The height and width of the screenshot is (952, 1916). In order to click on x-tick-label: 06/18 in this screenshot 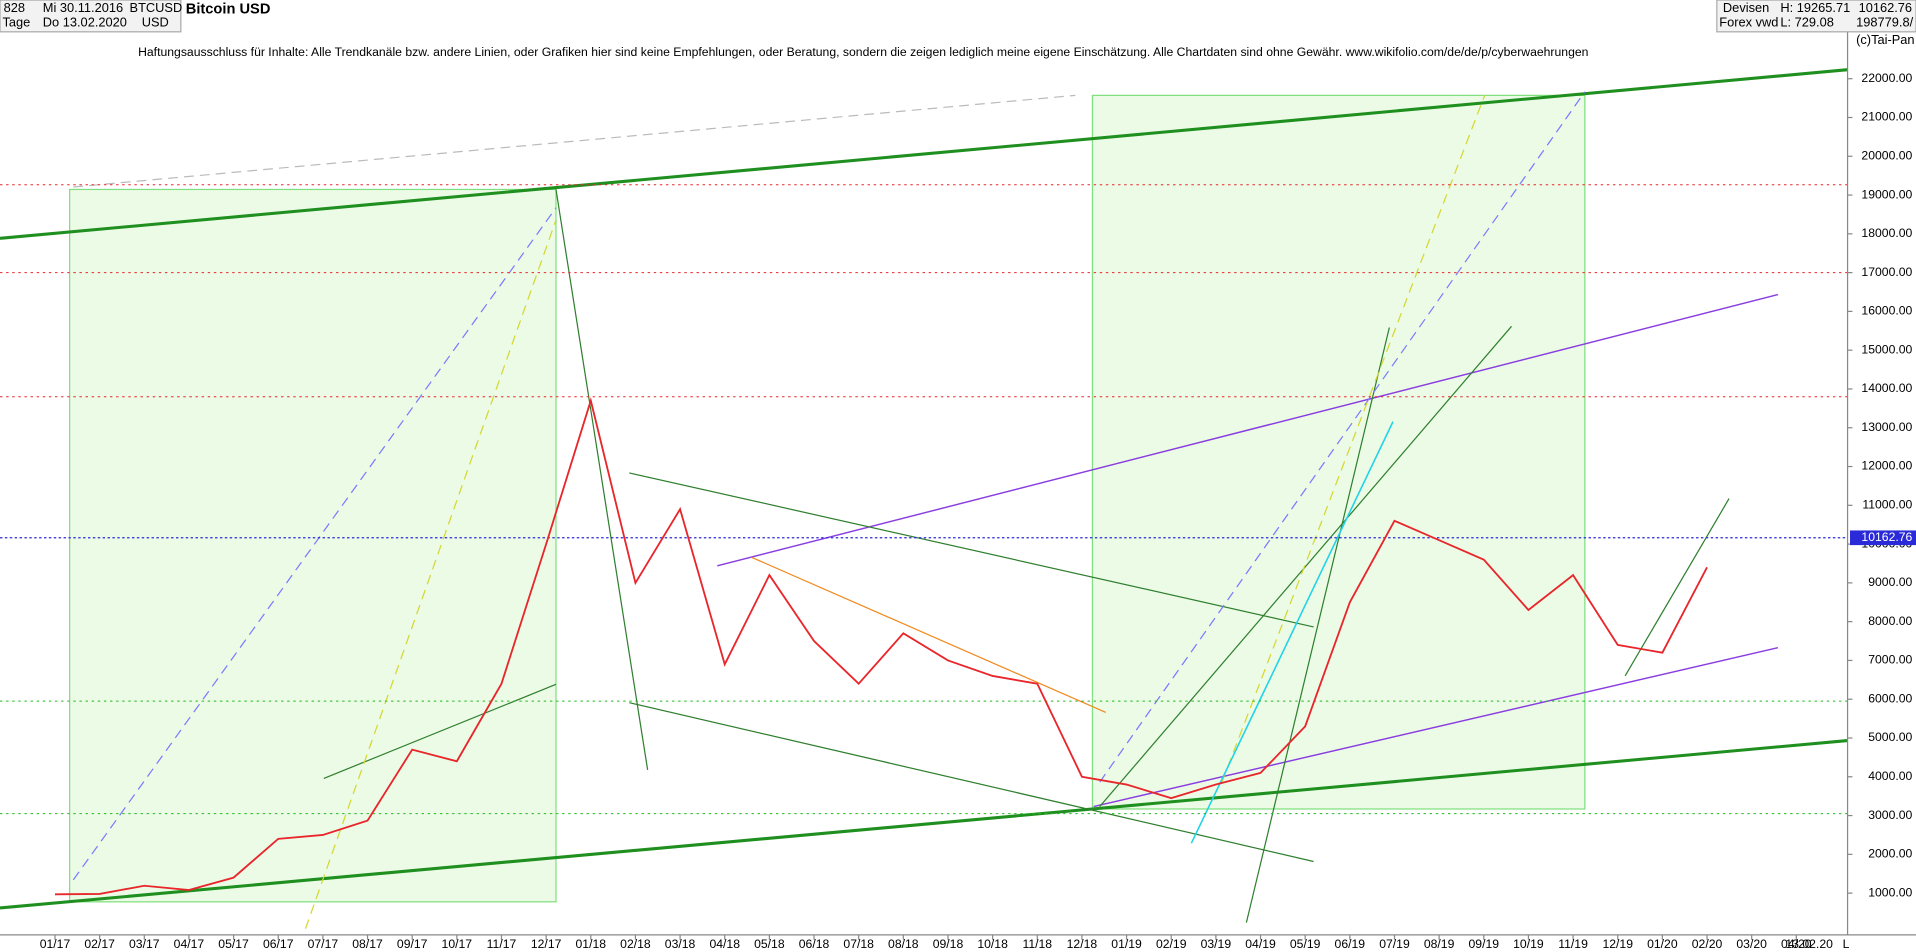, I will do `click(814, 944)`.